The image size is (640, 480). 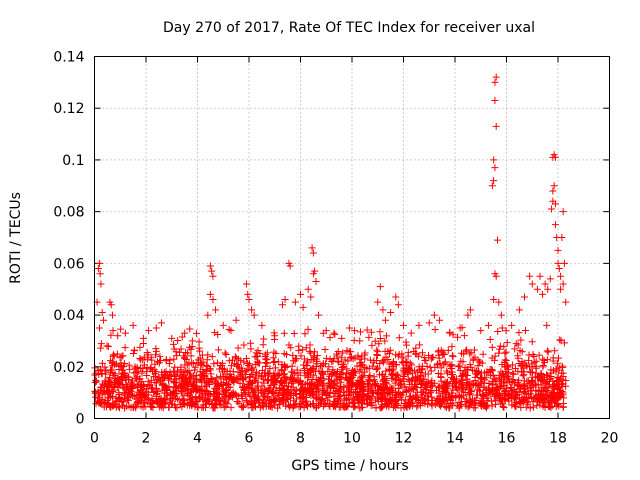 I want to click on y-tick-labels: 0 0.02 0.04 0.06 0.08 0.1 0.12 0.14, so click(x=68, y=239).